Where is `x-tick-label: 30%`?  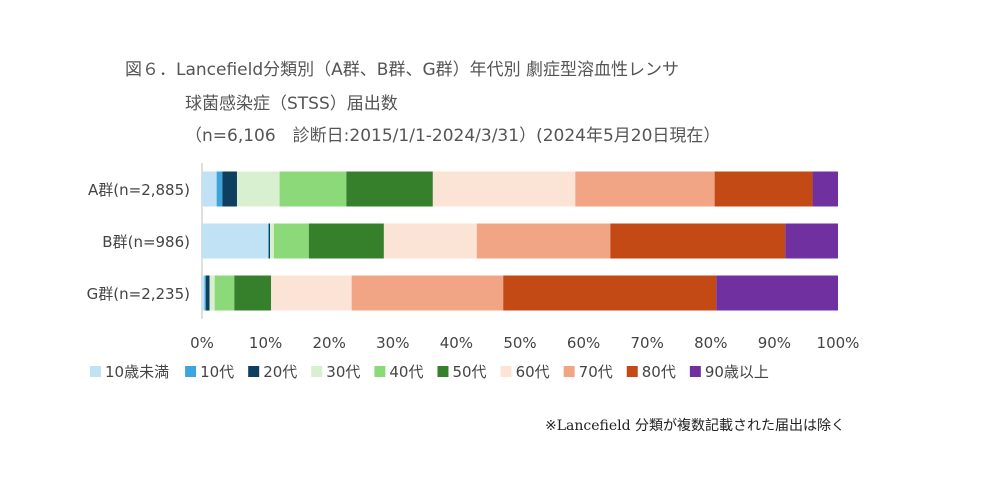
x-tick-label: 30% is located at coordinates (392, 343).